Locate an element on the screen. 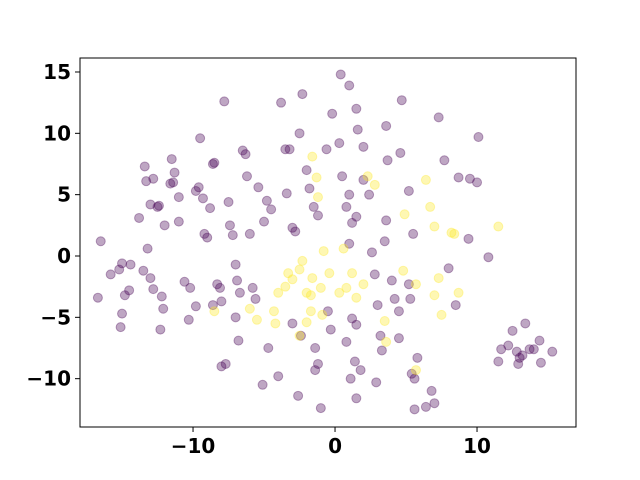 Image resolution: width=640 pixels, height=480 pixels. x-tick-label: 0 is located at coordinates (335, 446).